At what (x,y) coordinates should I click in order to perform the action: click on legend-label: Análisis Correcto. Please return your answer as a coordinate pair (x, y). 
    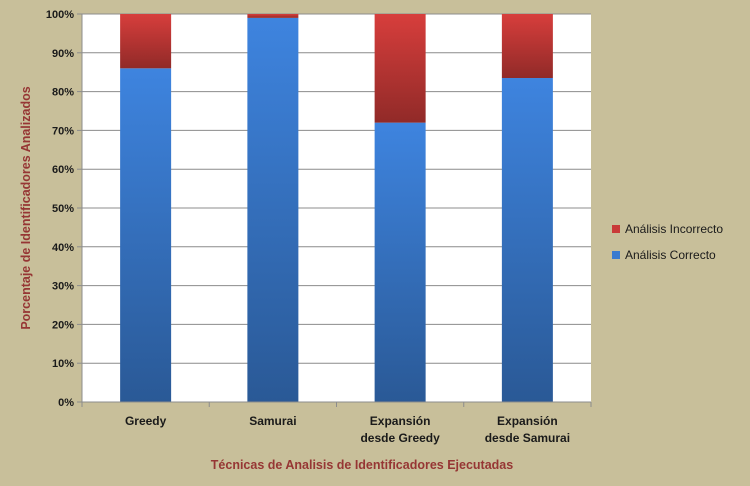
    Looking at the image, I should click on (670, 255).